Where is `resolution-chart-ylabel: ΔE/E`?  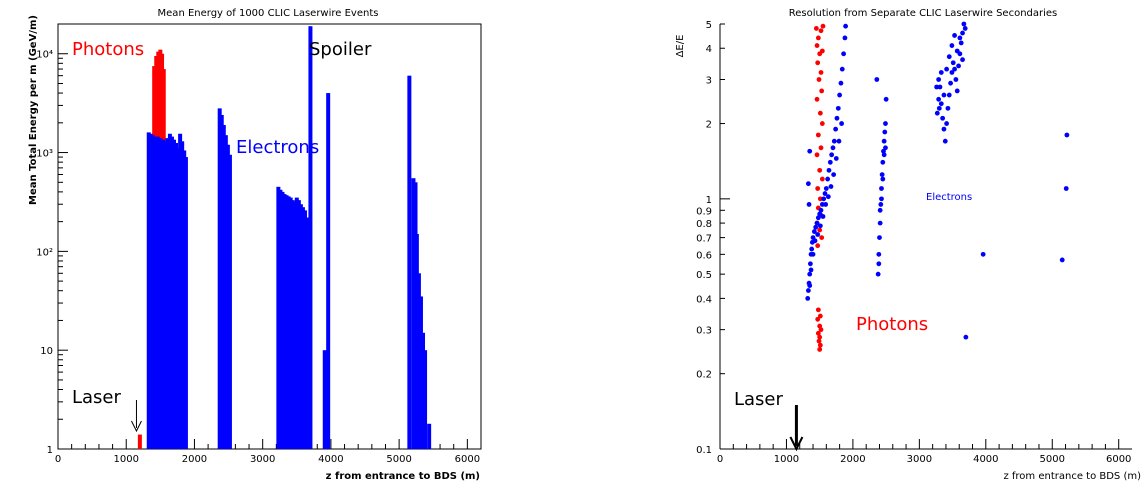
resolution-chart-ylabel: ΔE/E is located at coordinates (680, 46).